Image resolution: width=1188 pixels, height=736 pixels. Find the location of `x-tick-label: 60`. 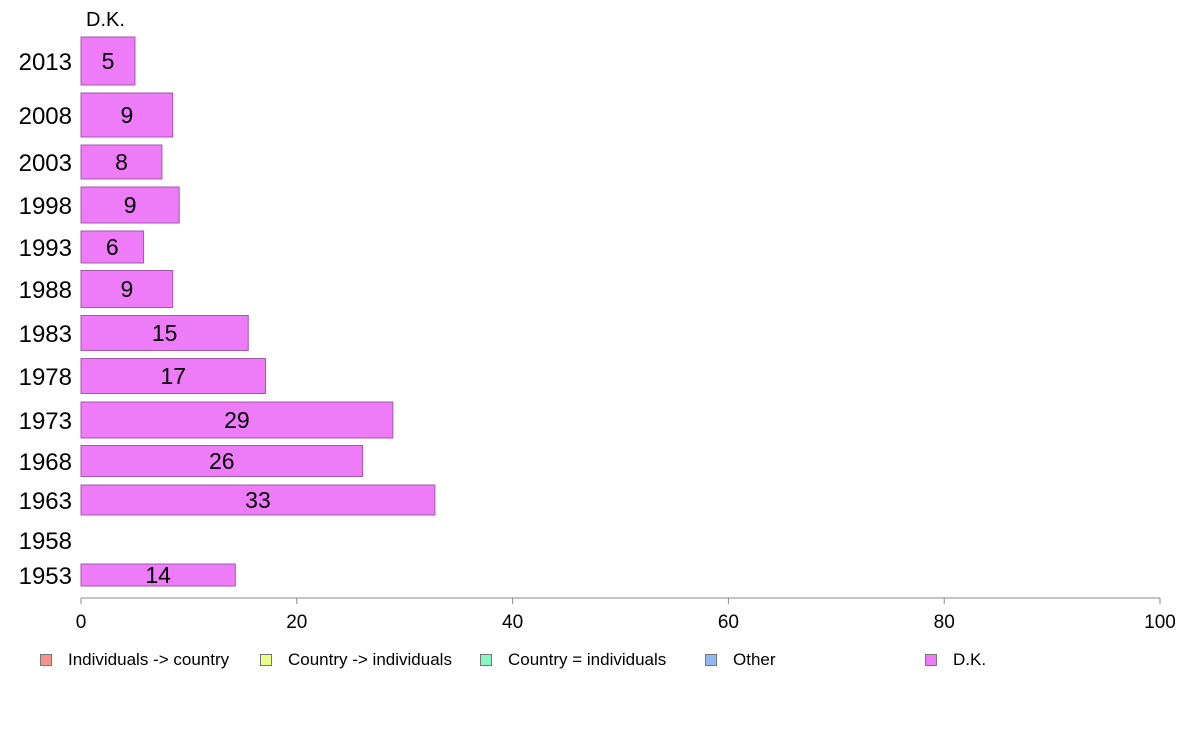

x-tick-label: 60 is located at coordinates (728, 622).